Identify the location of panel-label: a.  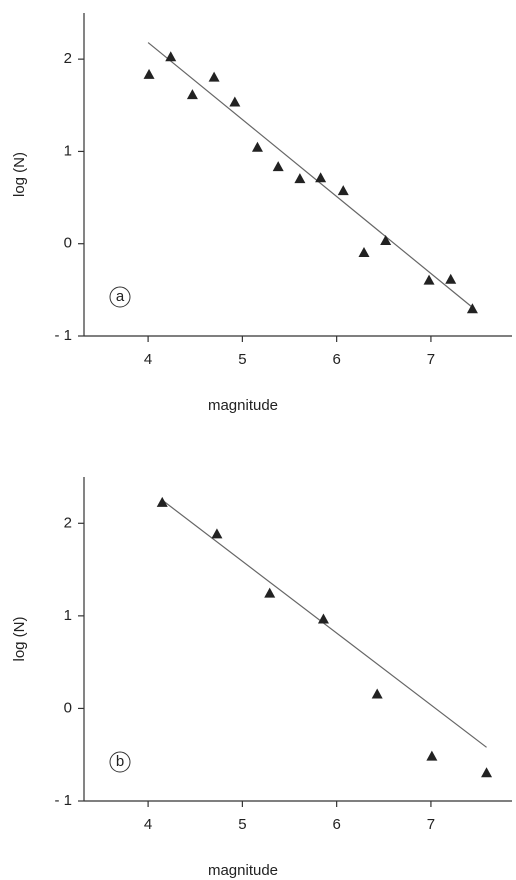
(120, 296).